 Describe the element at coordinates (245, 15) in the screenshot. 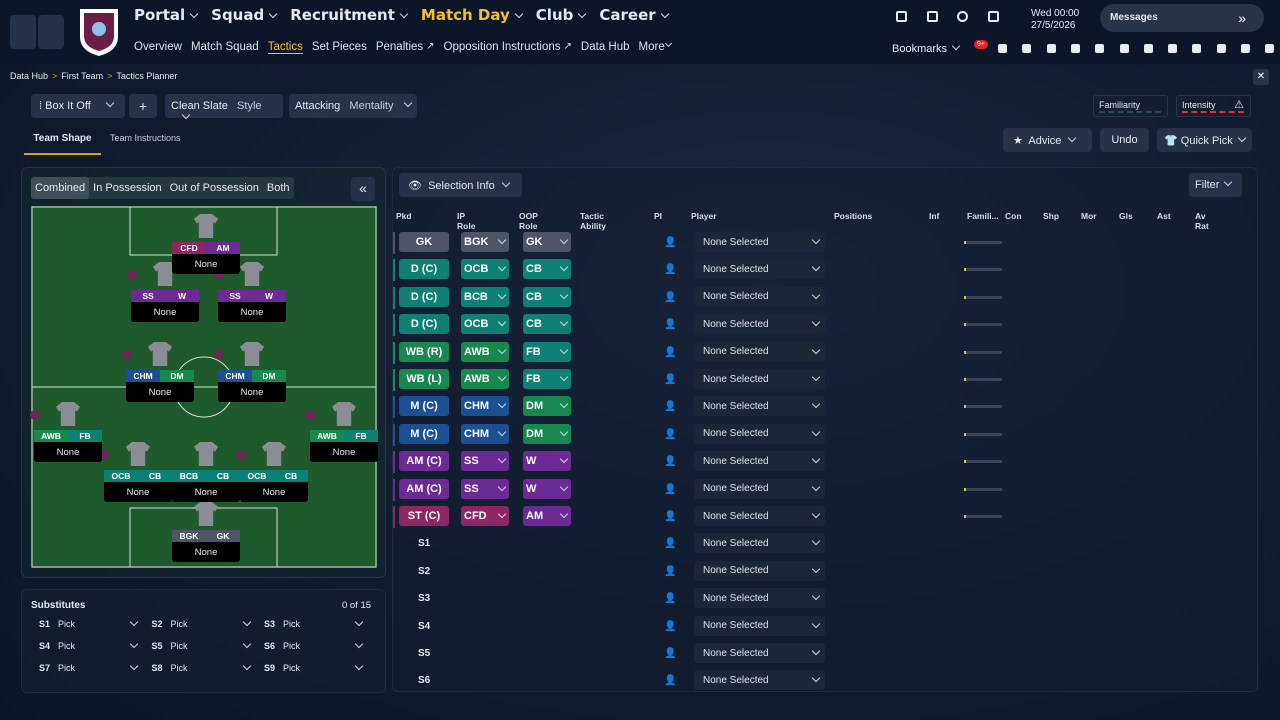

I see `main-menu-item: Squad` at that location.